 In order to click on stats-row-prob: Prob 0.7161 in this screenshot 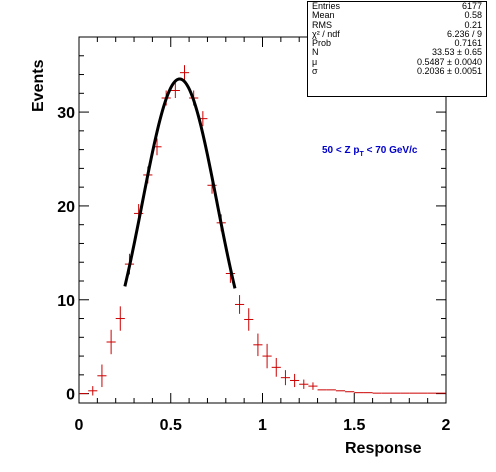, I will do `click(397, 43)`.